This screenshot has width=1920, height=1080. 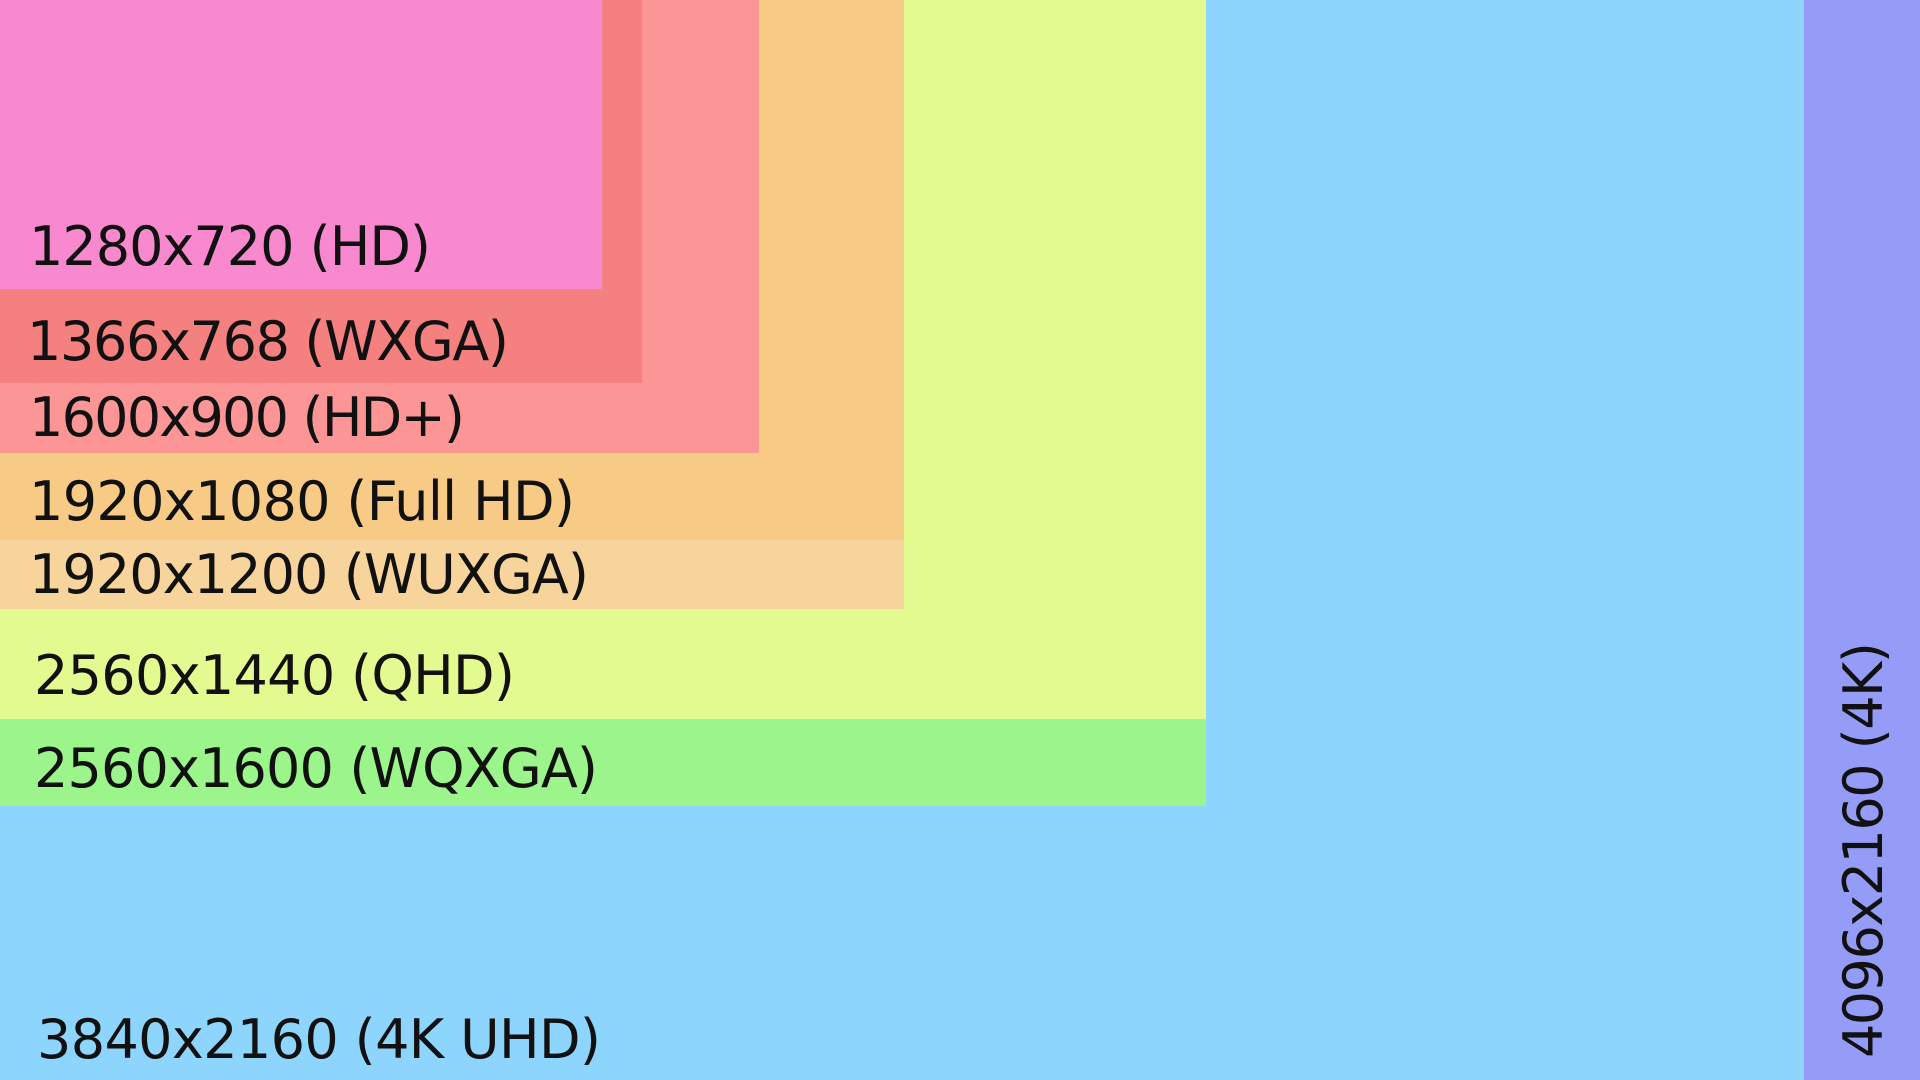 I want to click on label-full-hd: 1920x1080 (Full HD), so click(x=302, y=501).